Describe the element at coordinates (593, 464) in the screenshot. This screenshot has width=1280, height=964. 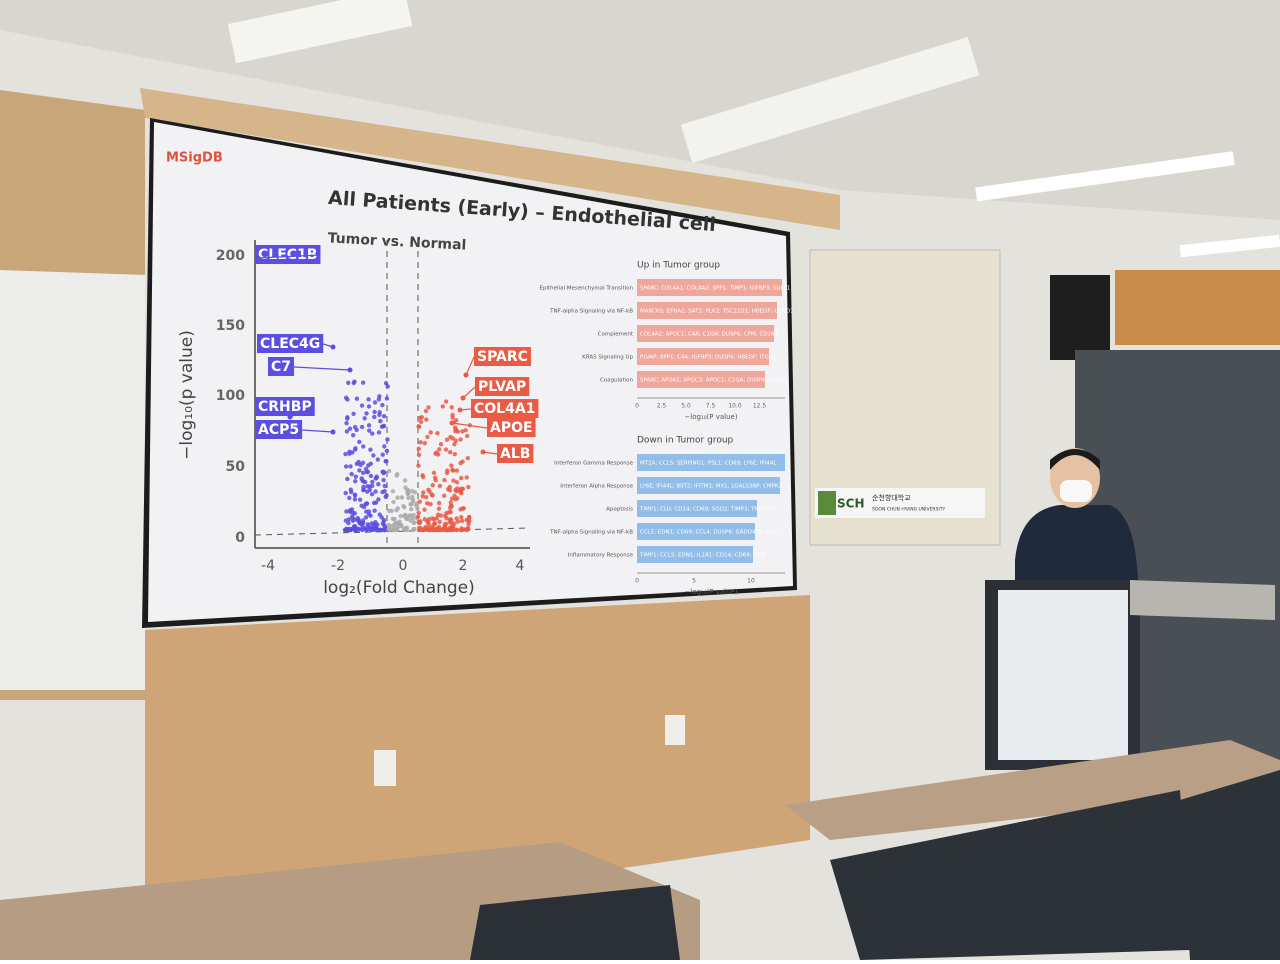
I see `pathway-name: Interferon Gamma Response` at that location.